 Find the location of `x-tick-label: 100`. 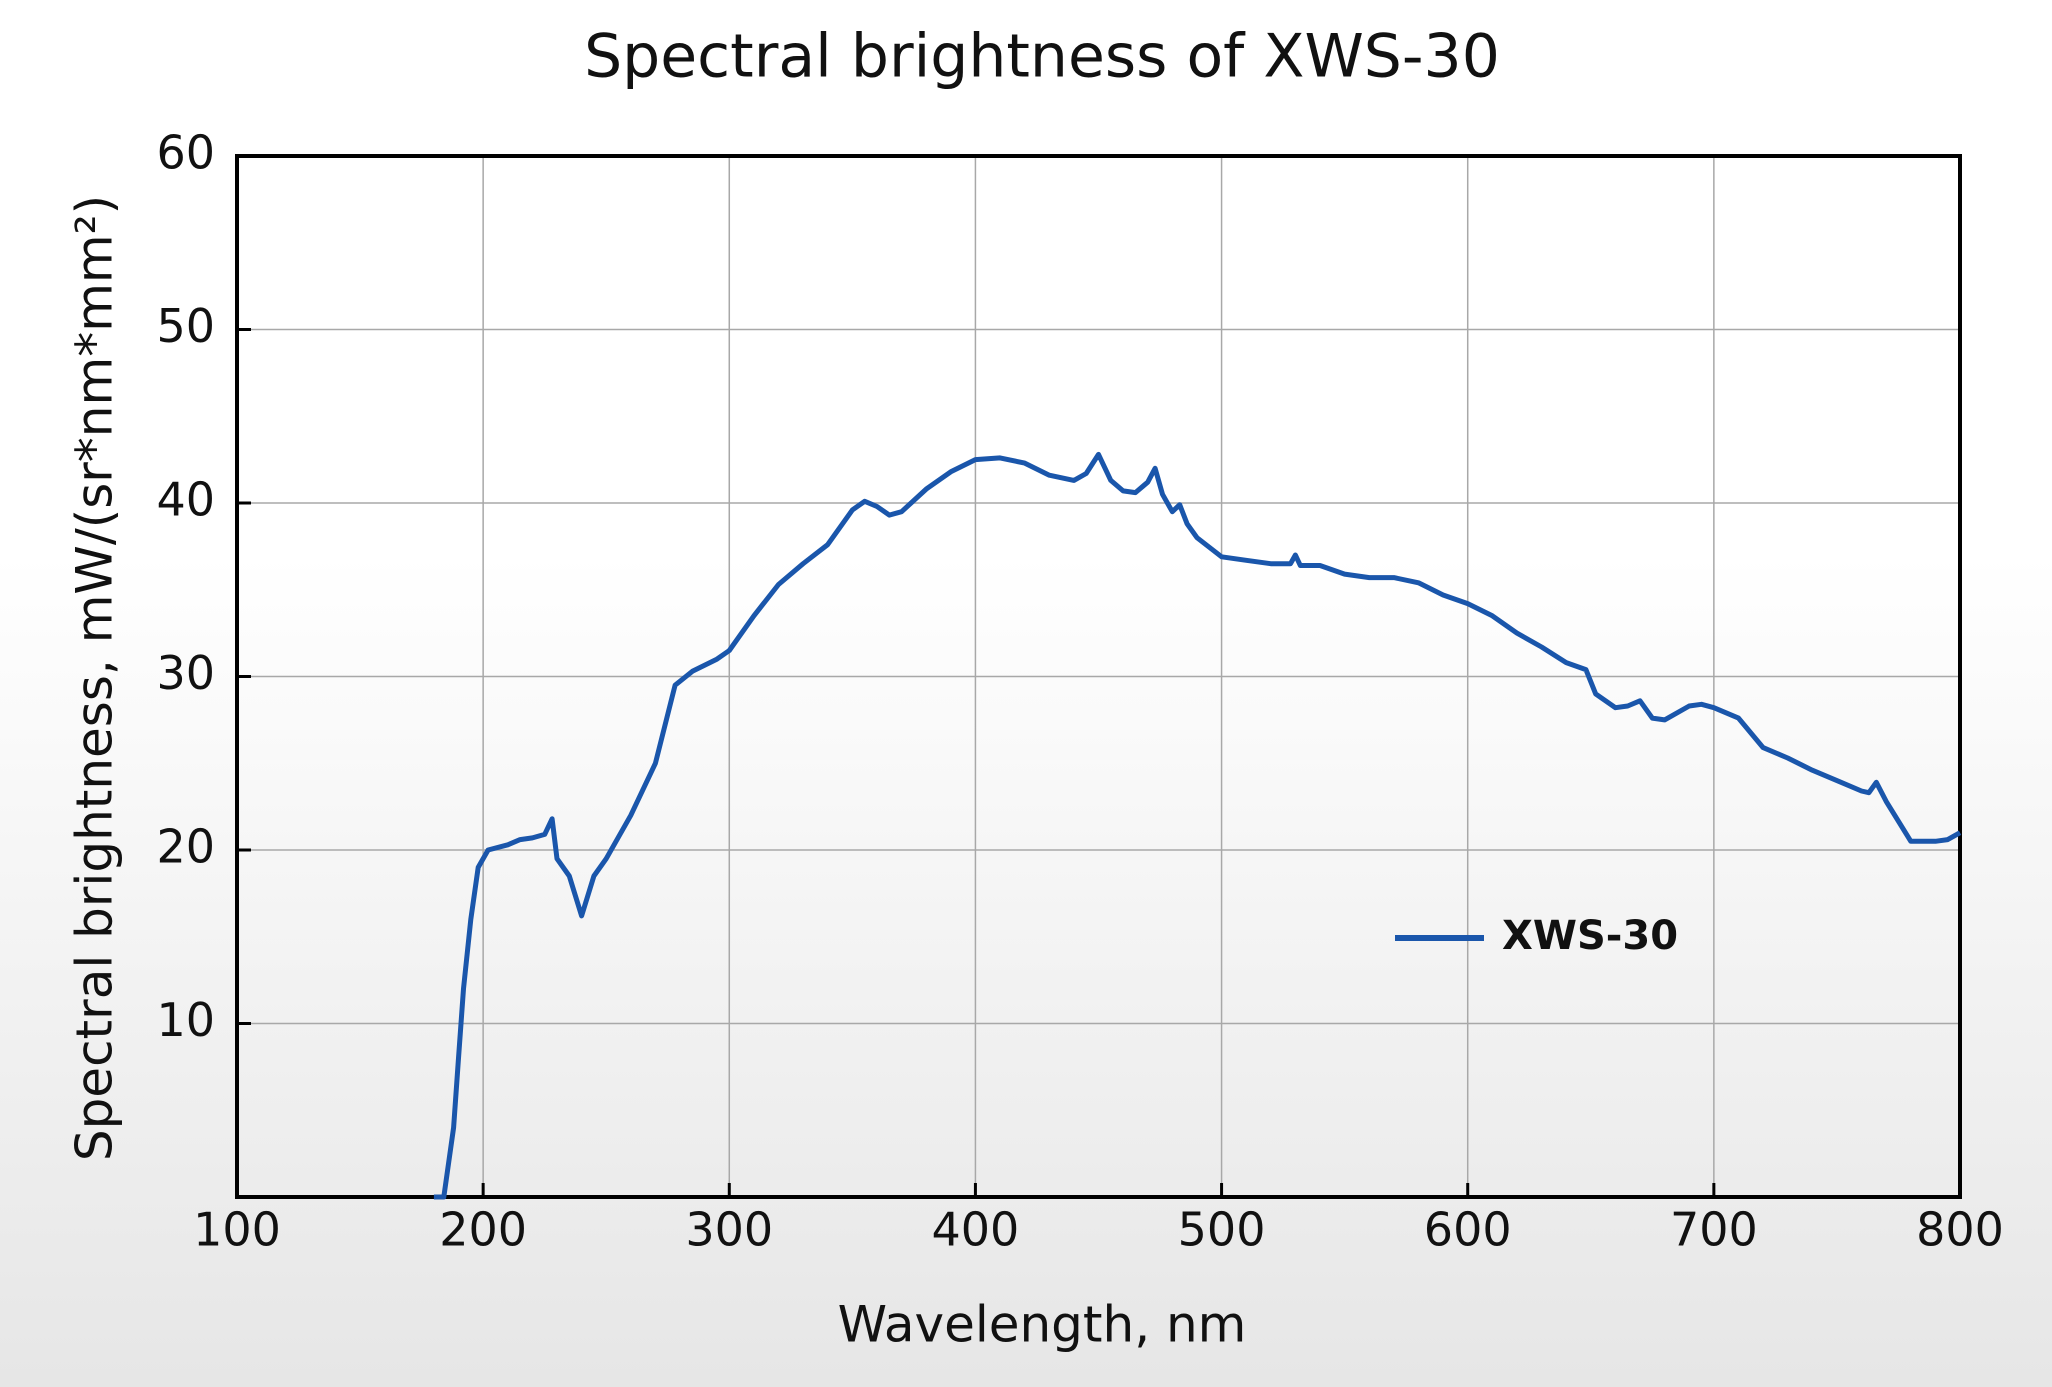

x-tick-label: 100 is located at coordinates (237, 1230).